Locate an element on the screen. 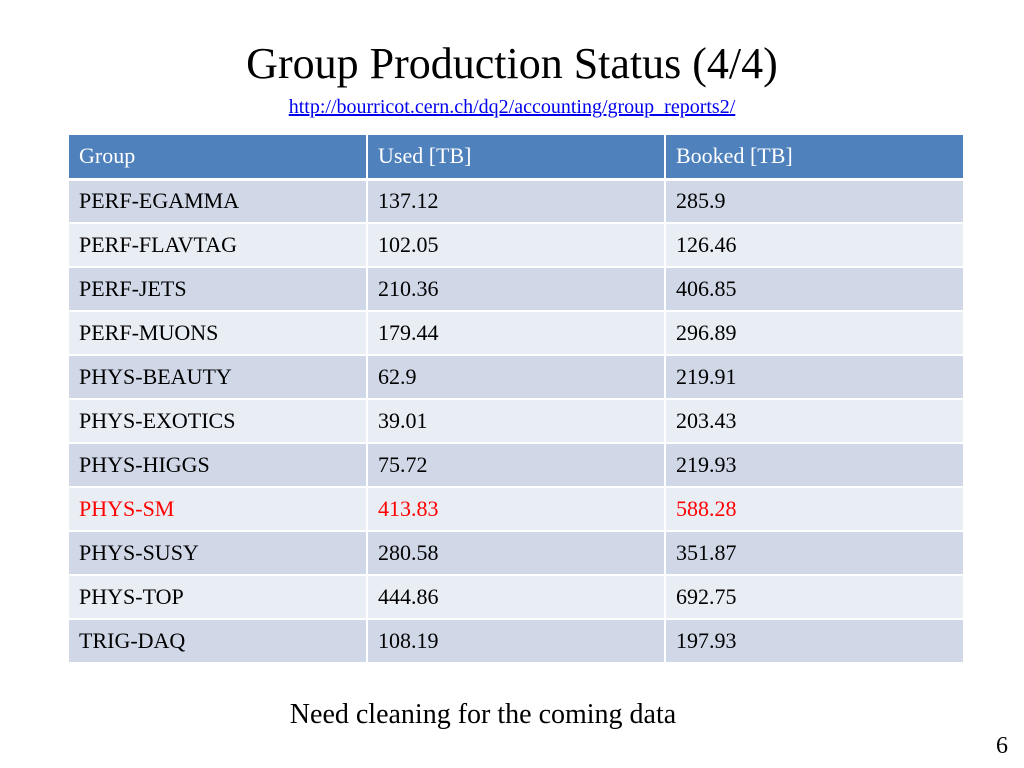 The width and height of the screenshot is (1024, 768). cell-used: 179.44 is located at coordinates (516, 333).